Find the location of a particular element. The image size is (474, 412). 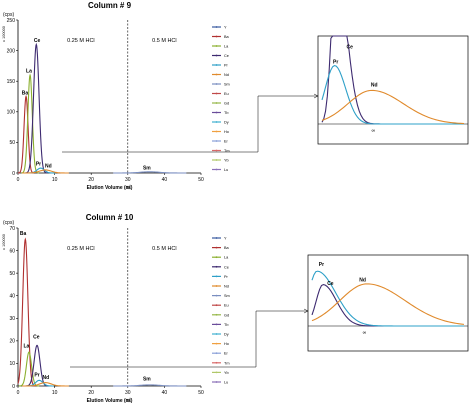

x-tick-label: 0 is located at coordinates (18, 393).